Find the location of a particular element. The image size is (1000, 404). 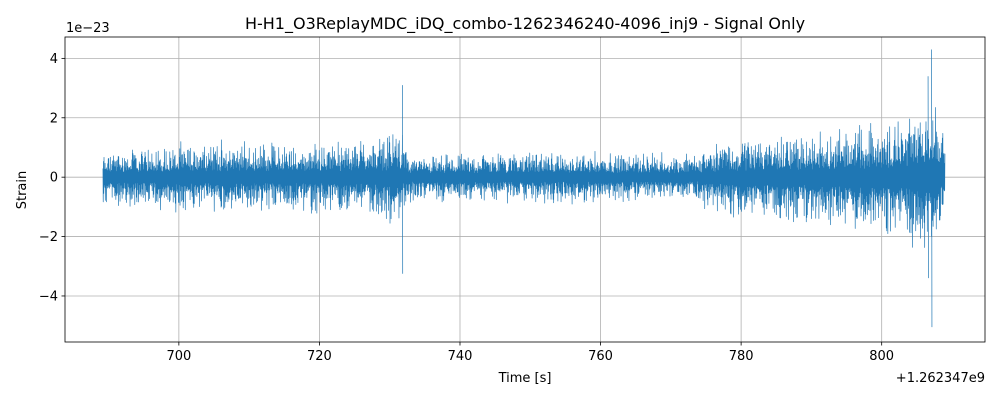

x-tick-label: 740 is located at coordinates (460, 356).